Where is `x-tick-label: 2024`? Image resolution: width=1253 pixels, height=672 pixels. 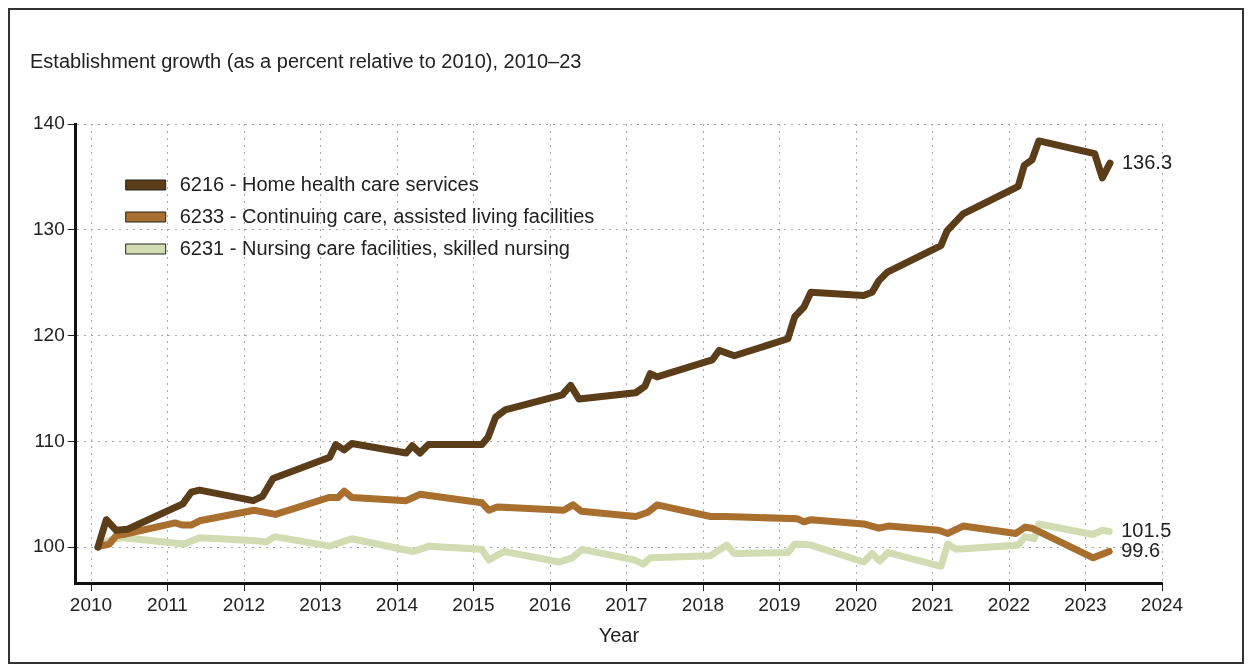
x-tick-label: 2024 is located at coordinates (1162, 604).